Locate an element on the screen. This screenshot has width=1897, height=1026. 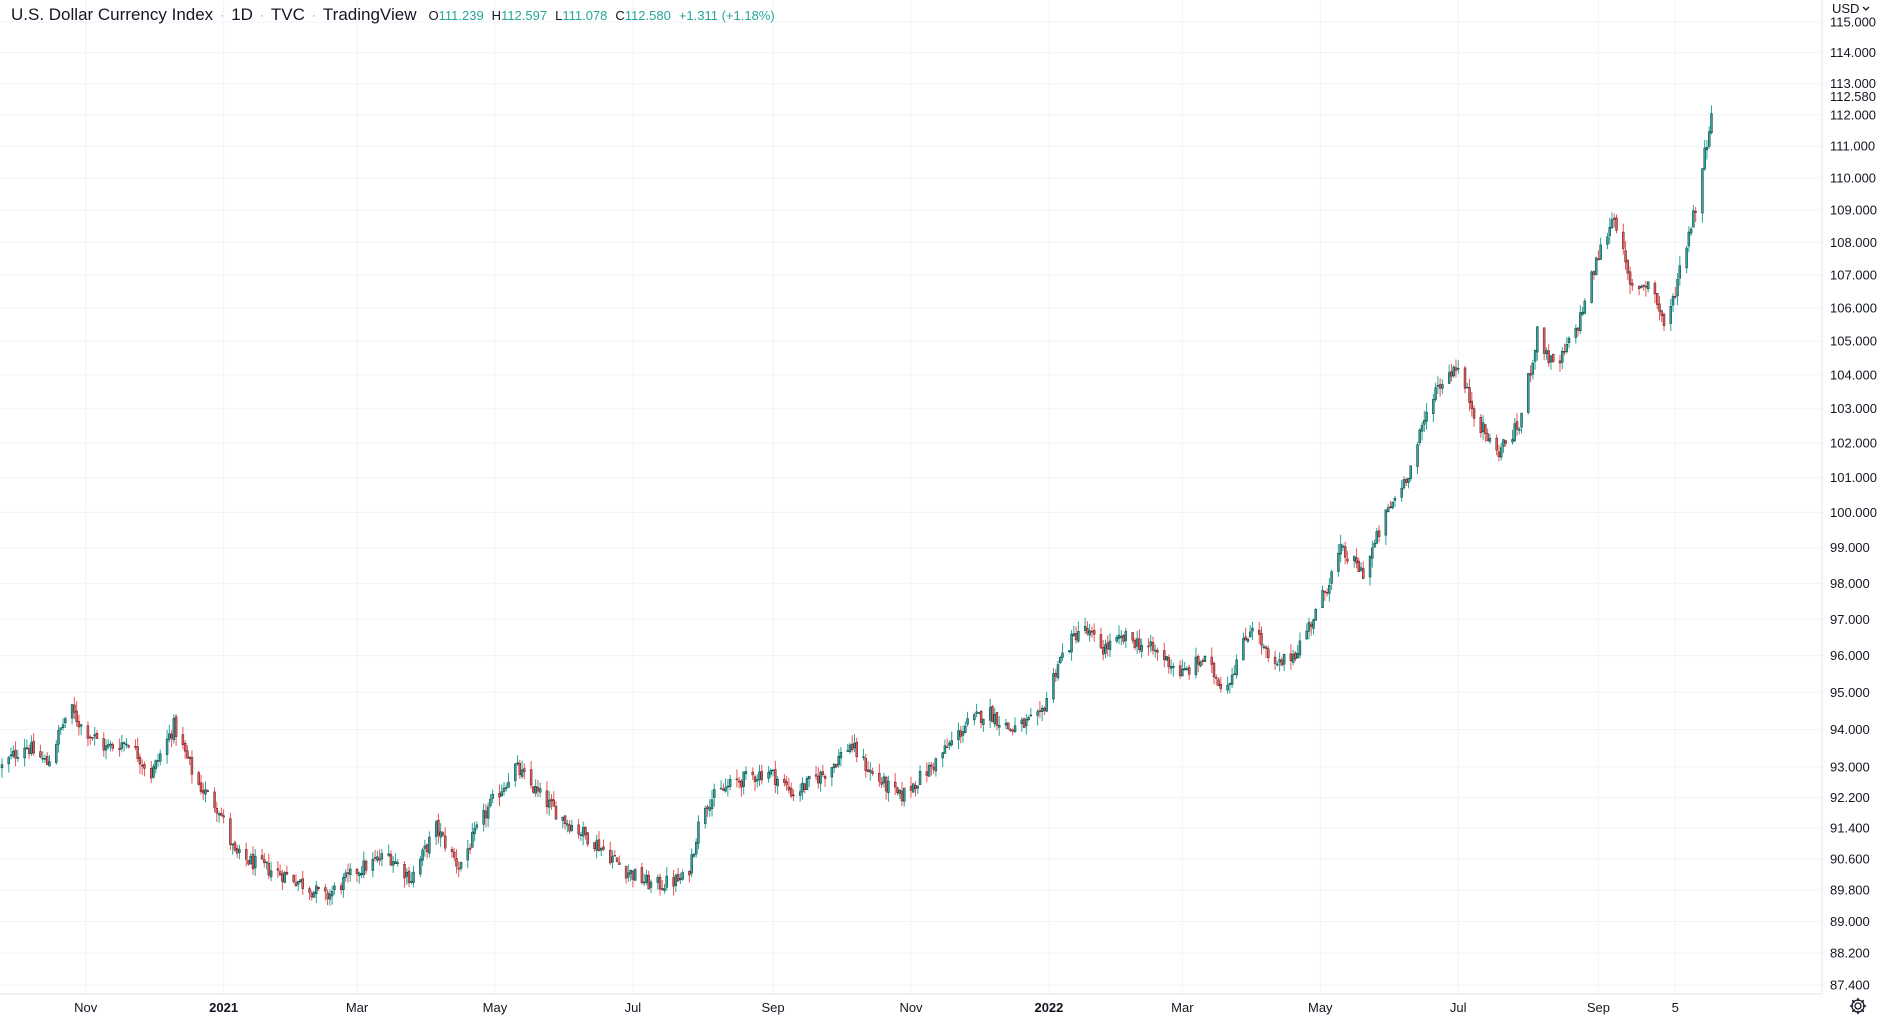
price-tick-label: 108.000 is located at coordinates (1853, 242).